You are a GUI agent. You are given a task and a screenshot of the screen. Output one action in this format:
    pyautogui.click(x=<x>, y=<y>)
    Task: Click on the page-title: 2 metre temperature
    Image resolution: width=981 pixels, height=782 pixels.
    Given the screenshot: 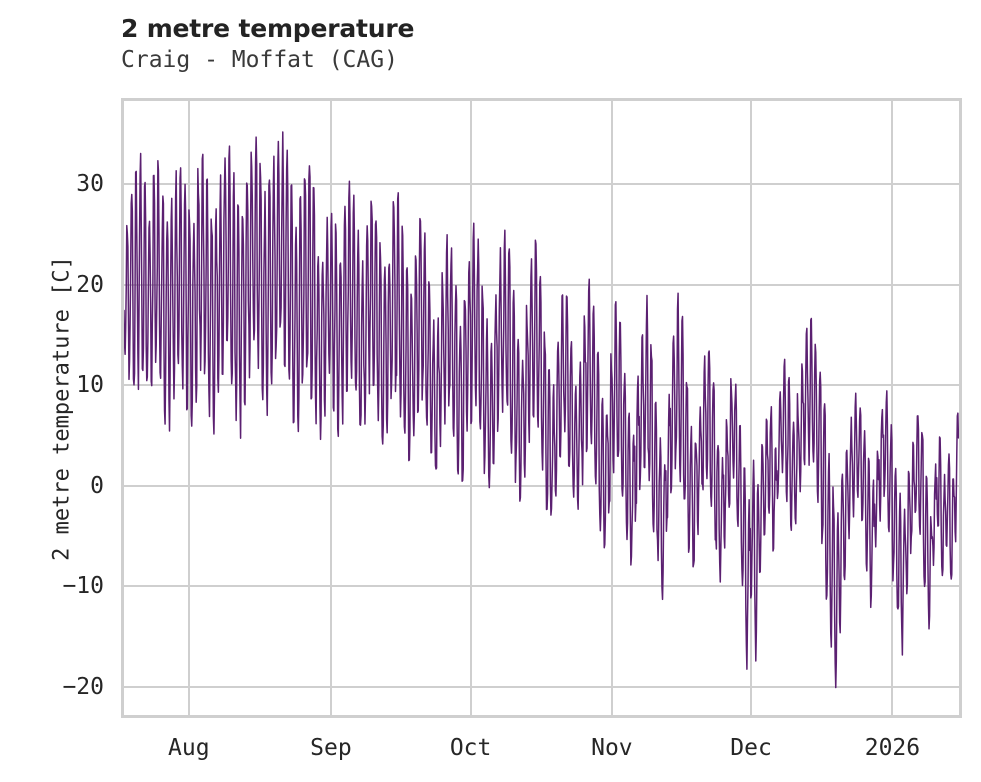 What is the action you would take?
    pyautogui.click(x=268, y=28)
    